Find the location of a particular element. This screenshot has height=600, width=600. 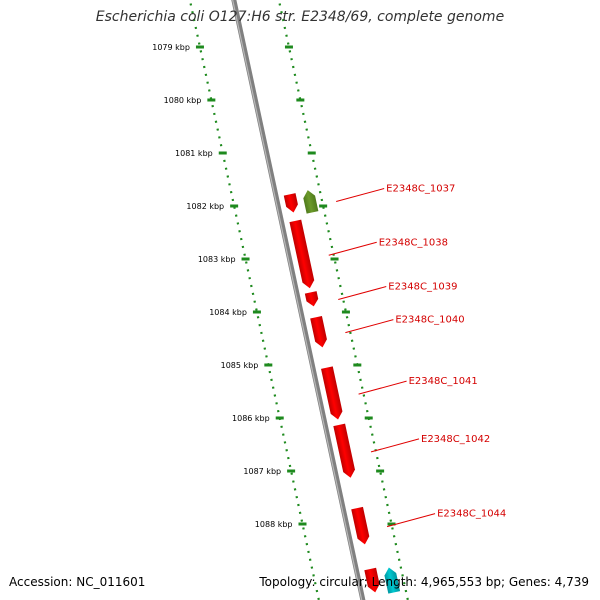

gene-label-g-1041: E2348C_1041 is located at coordinates (443, 381).